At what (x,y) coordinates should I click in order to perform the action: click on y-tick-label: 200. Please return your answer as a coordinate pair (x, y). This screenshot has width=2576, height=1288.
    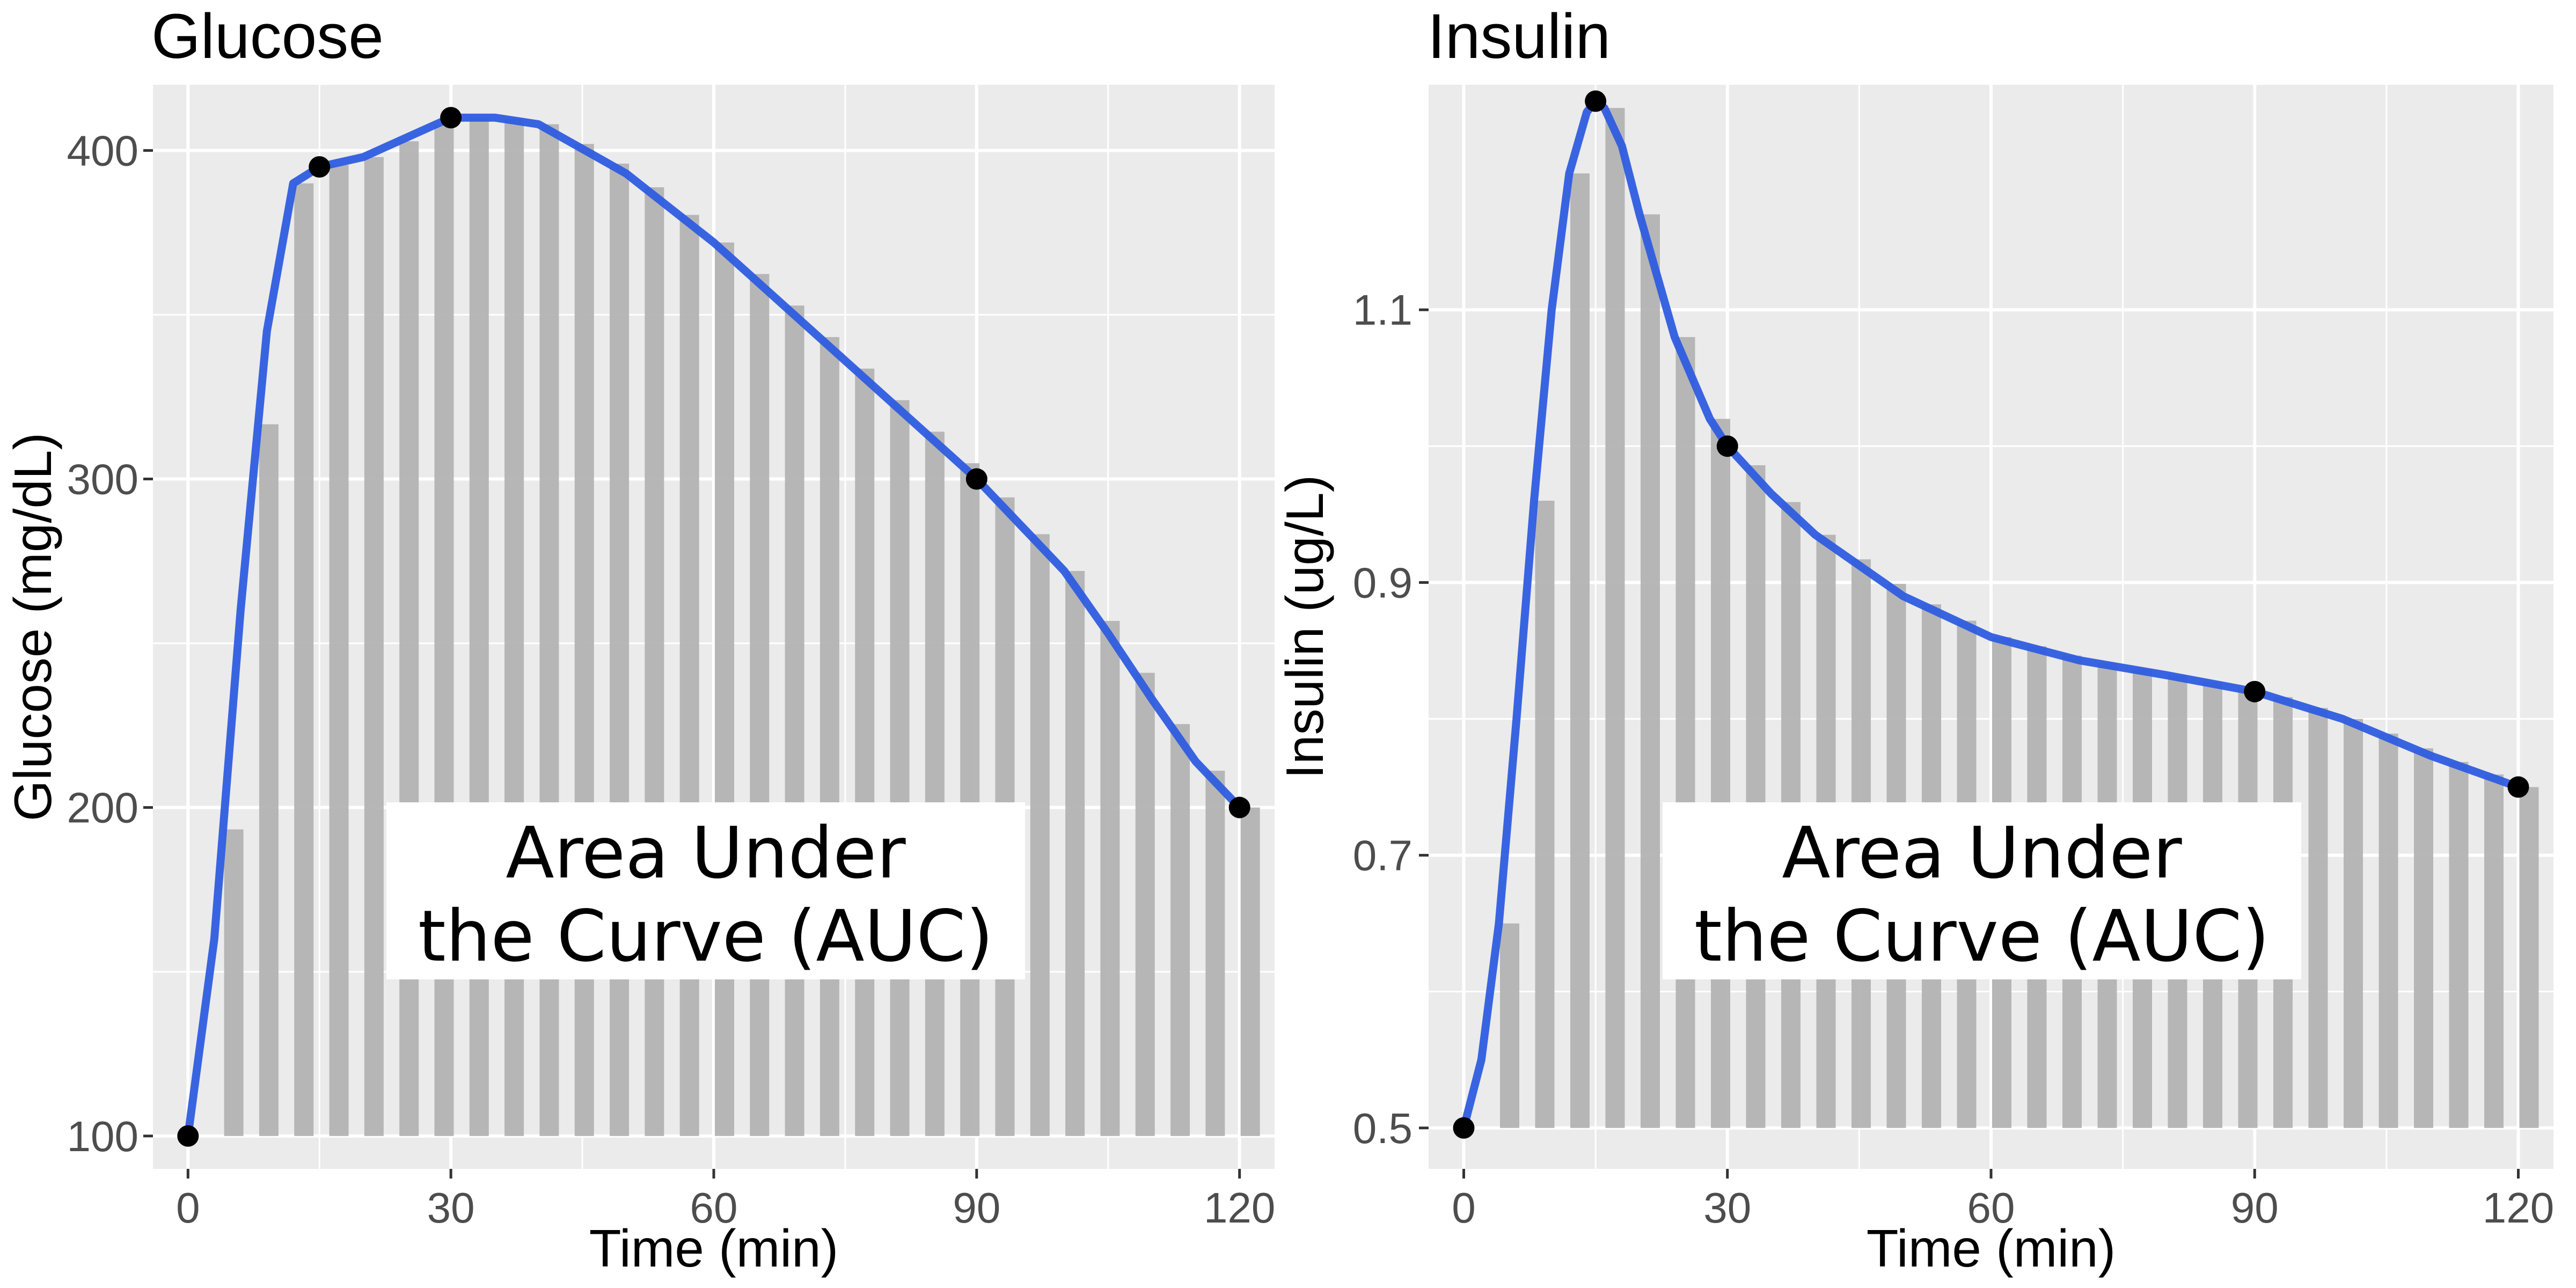
    Looking at the image, I should click on (102, 808).